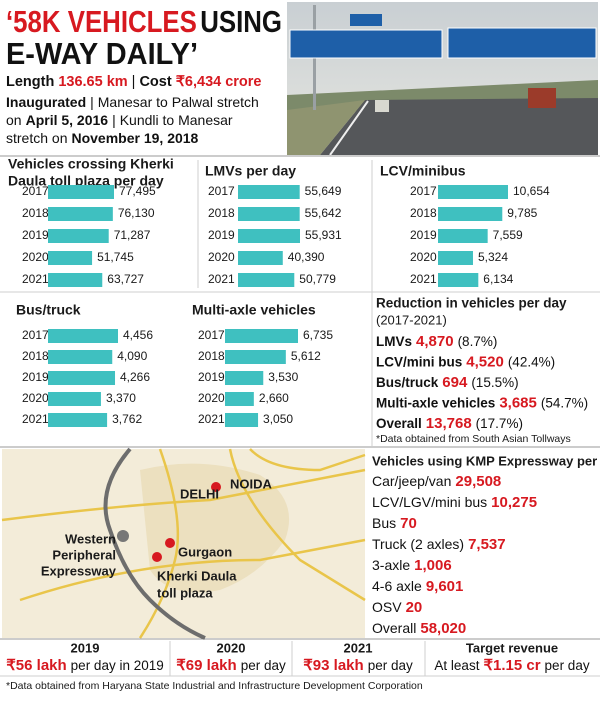 This screenshot has width=600, height=704. What do you see at coordinates (206, 665) in the screenshot?
I see `revenue-text-part: ₹69 lakh` at bounding box center [206, 665].